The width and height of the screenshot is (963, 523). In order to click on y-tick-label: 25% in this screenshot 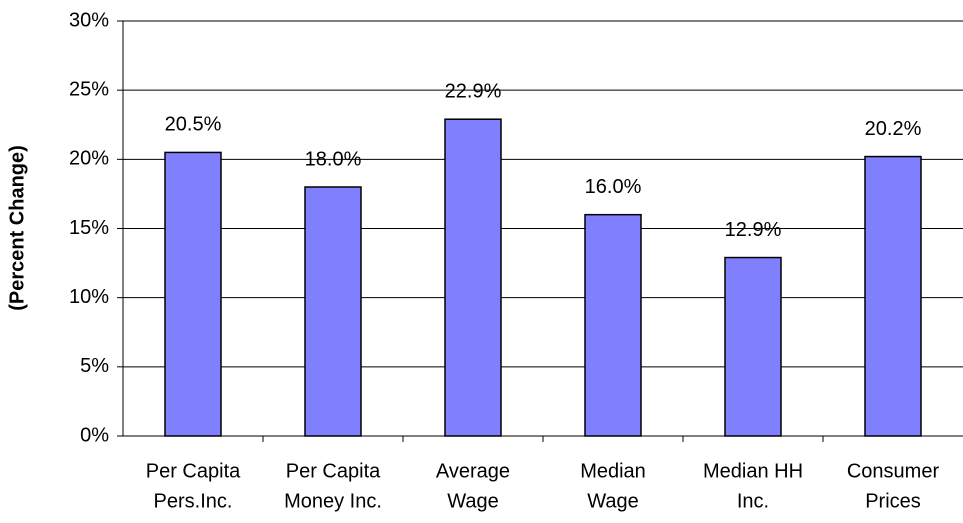, I will do `click(89, 89)`.